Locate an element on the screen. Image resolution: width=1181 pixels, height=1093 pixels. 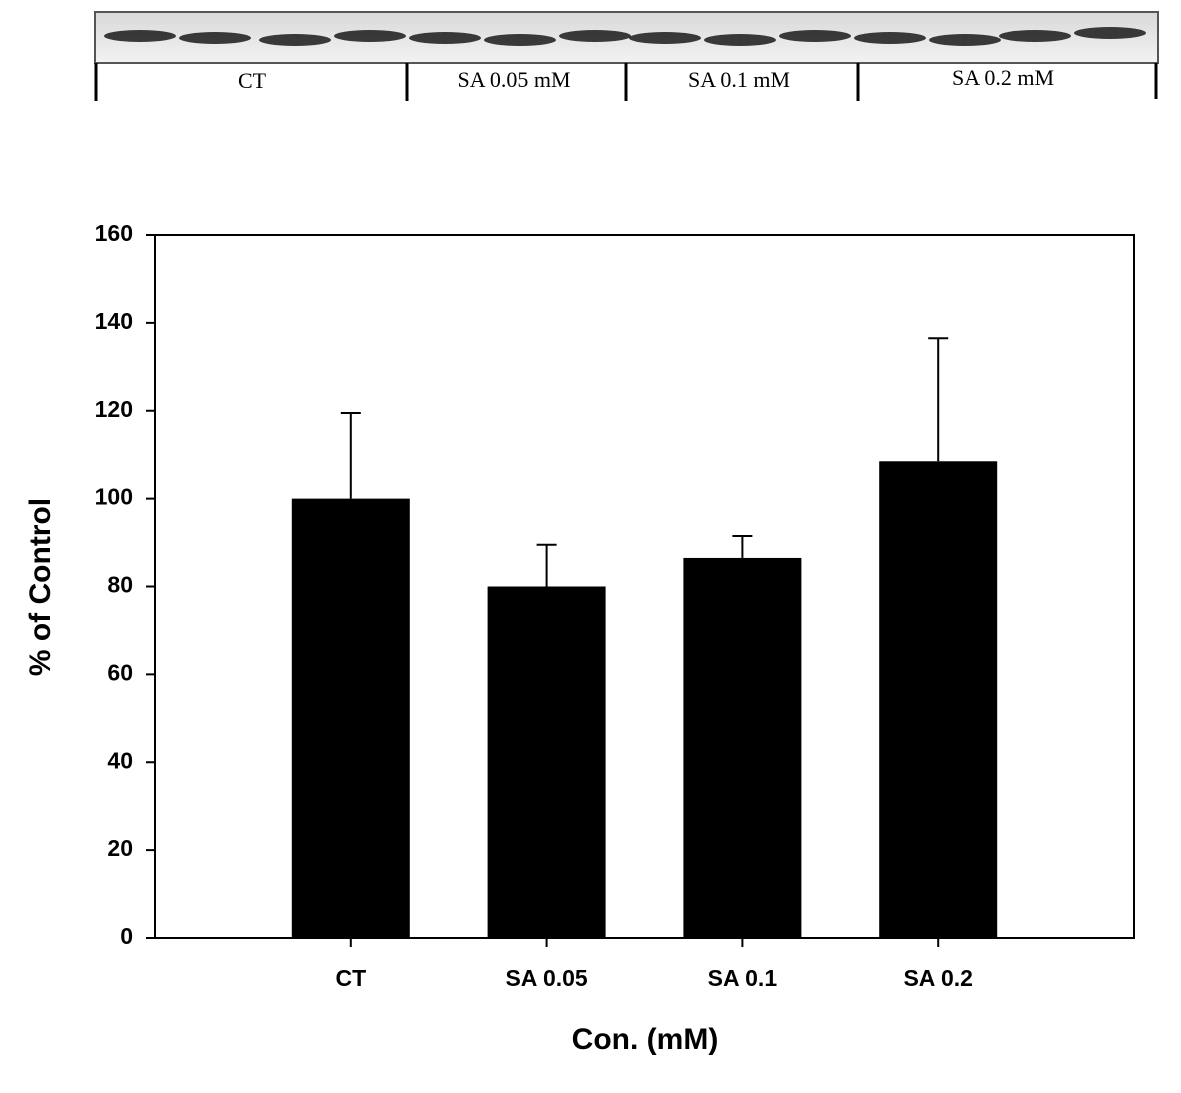
lane-label: SA 0.05 mM is located at coordinates (513, 79).